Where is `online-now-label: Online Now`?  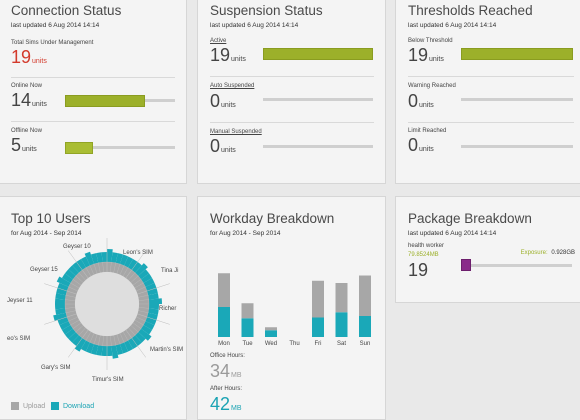 online-now-label: Online Now is located at coordinates (27, 86).